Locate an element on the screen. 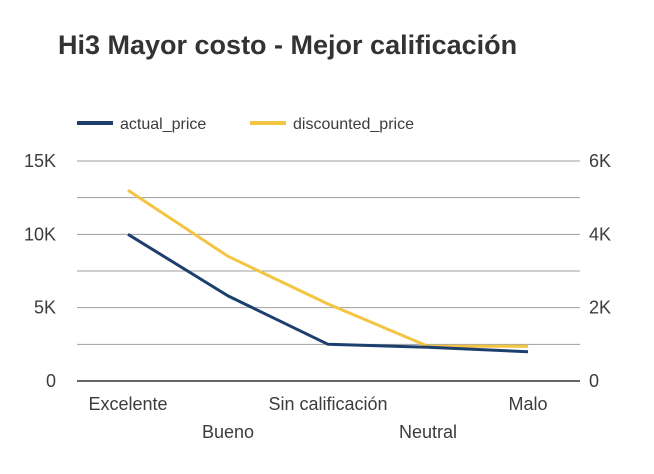  right-axis-tick-label: 2K is located at coordinates (600, 308).